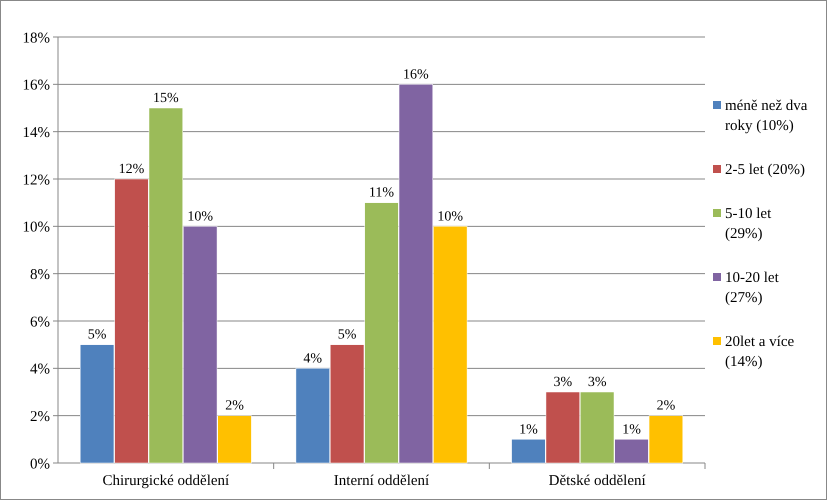  What do you see at coordinates (597, 481) in the screenshot?
I see `x-tick-label: Dětské oddělení` at bounding box center [597, 481].